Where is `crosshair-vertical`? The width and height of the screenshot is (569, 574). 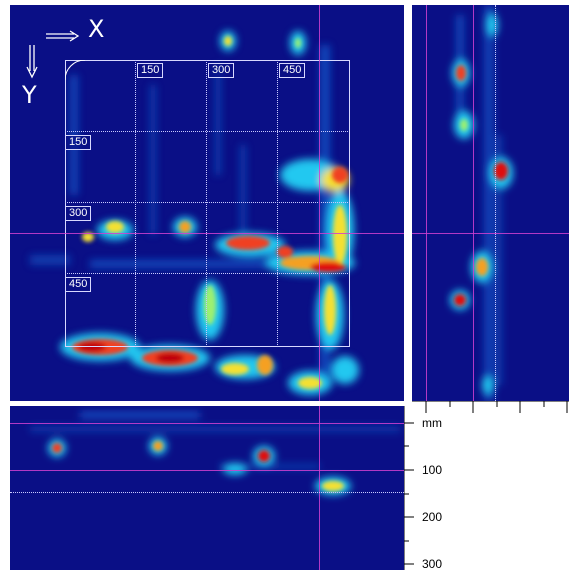 crosshair-vertical is located at coordinates (319, 203).